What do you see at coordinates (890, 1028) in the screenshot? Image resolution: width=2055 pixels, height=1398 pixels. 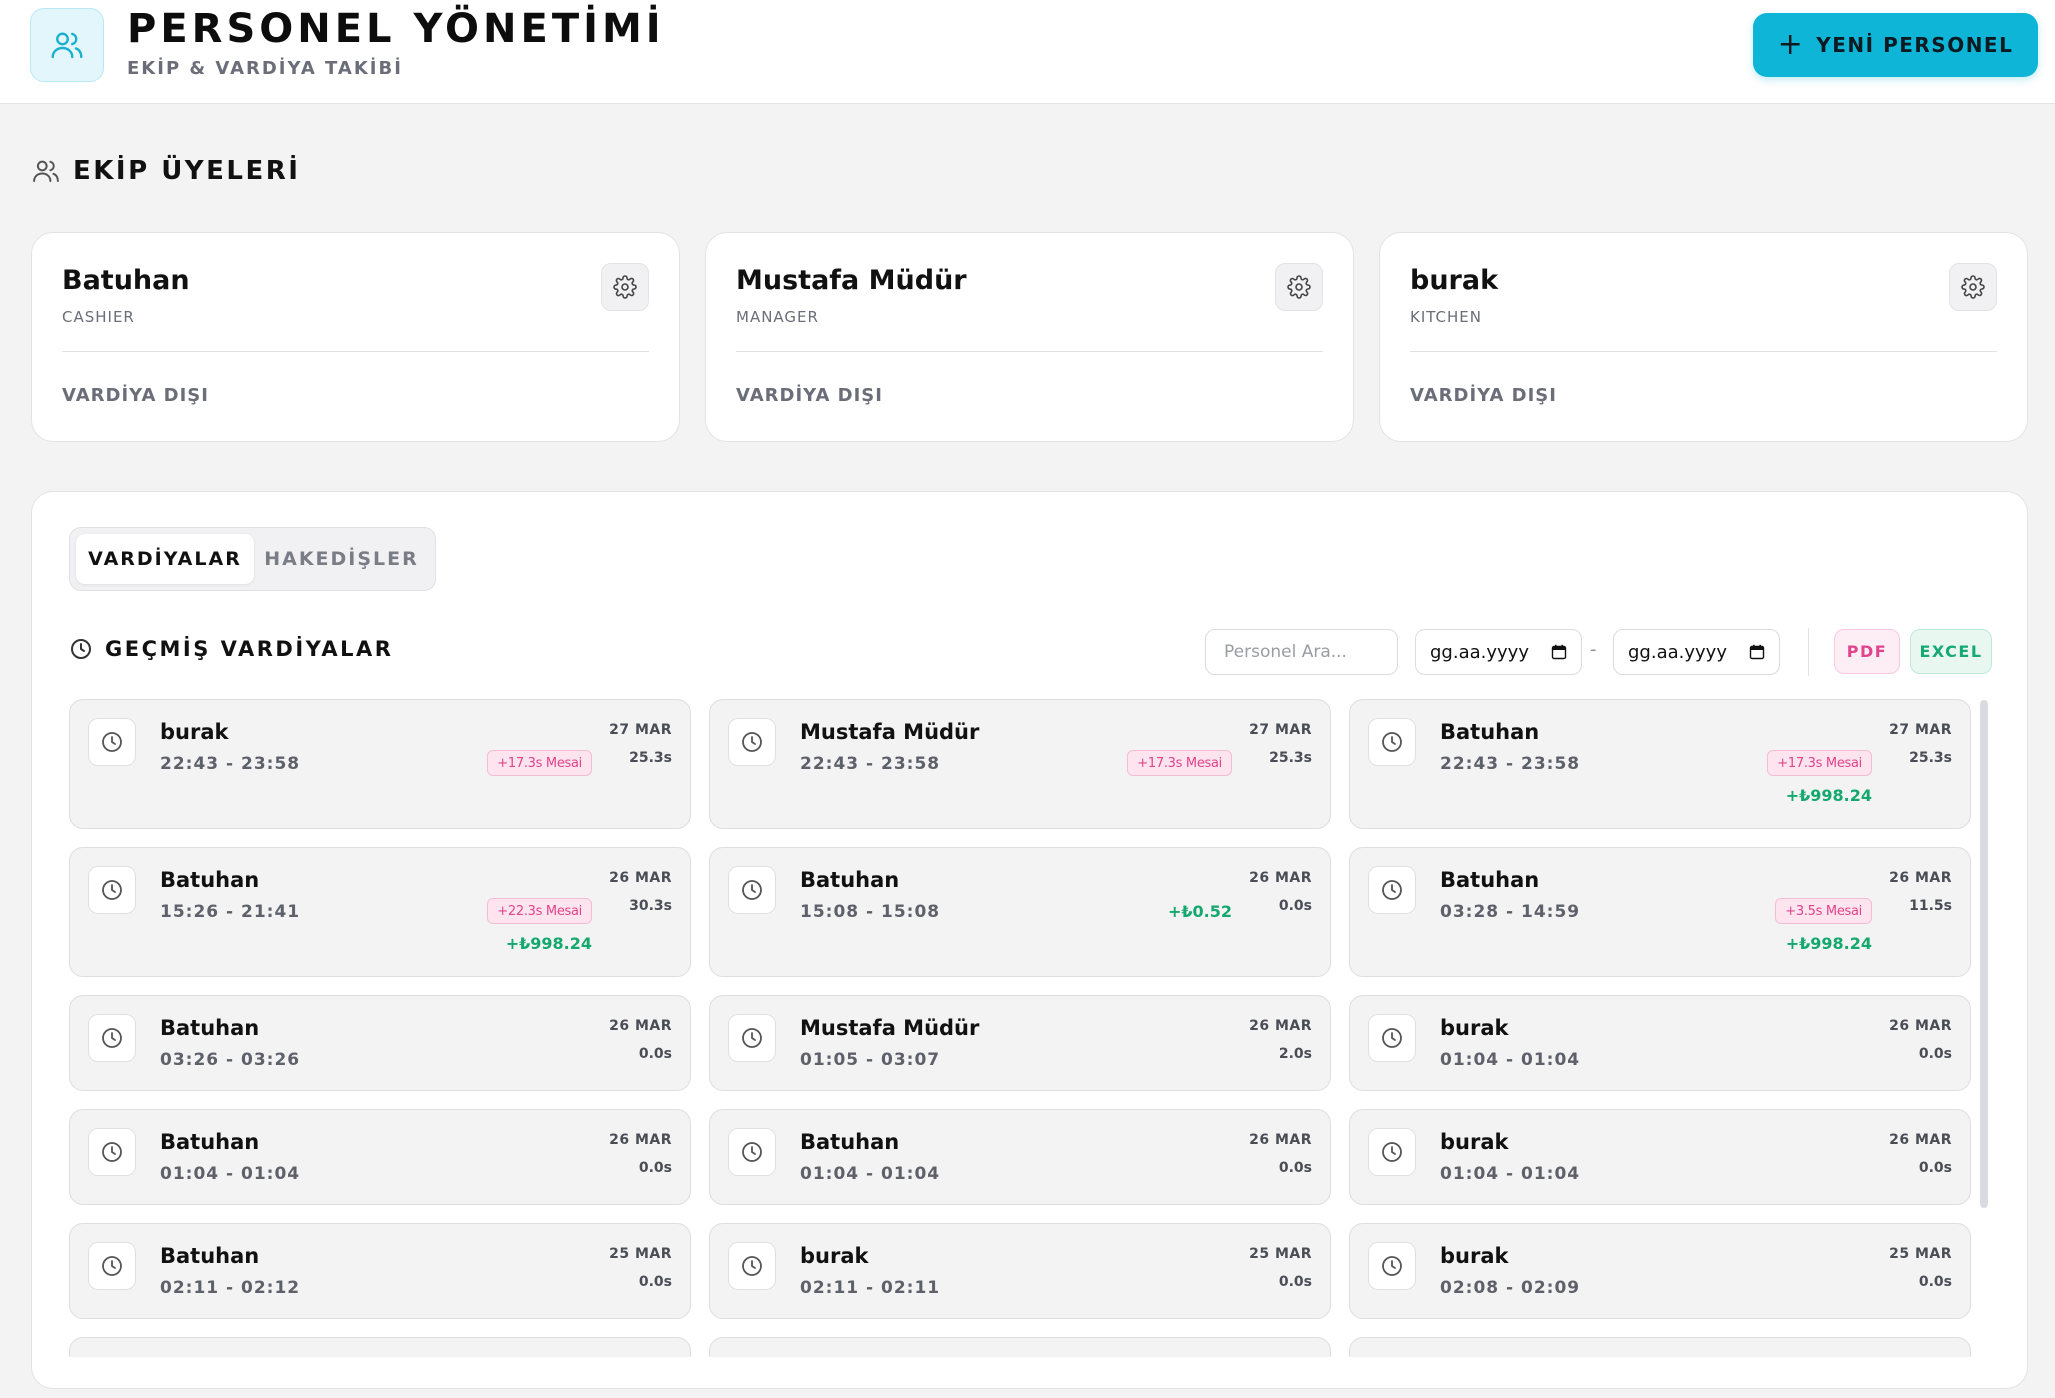 I see `shift-employee-name: Mustafa Müdür` at bounding box center [890, 1028].